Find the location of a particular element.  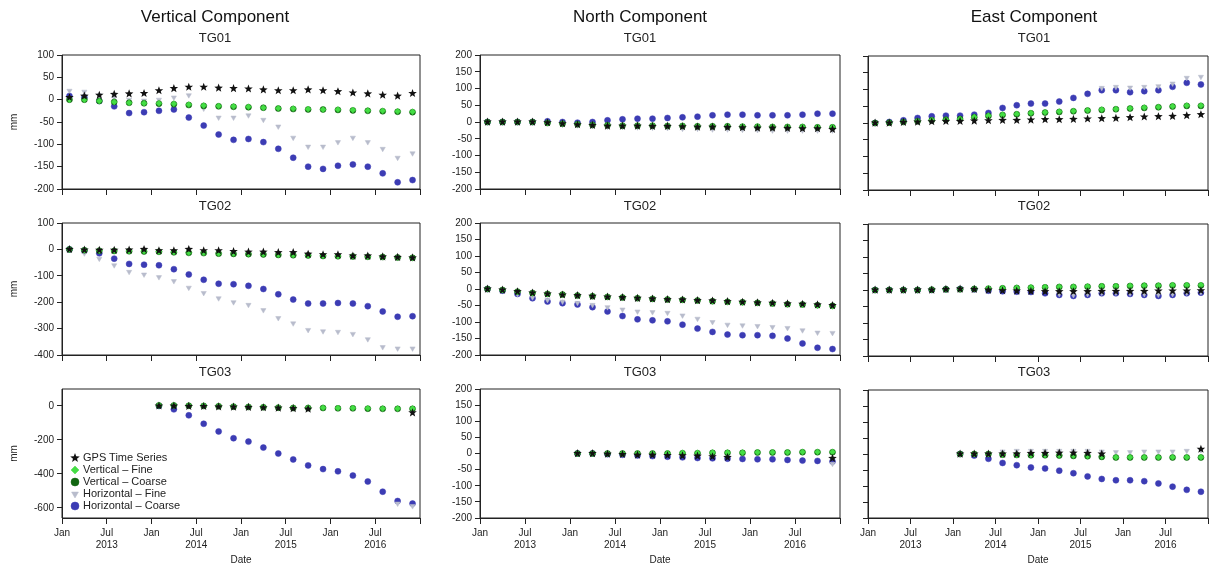

legend-label: Horizontal – Coarse is located at coordinates (132, 505).